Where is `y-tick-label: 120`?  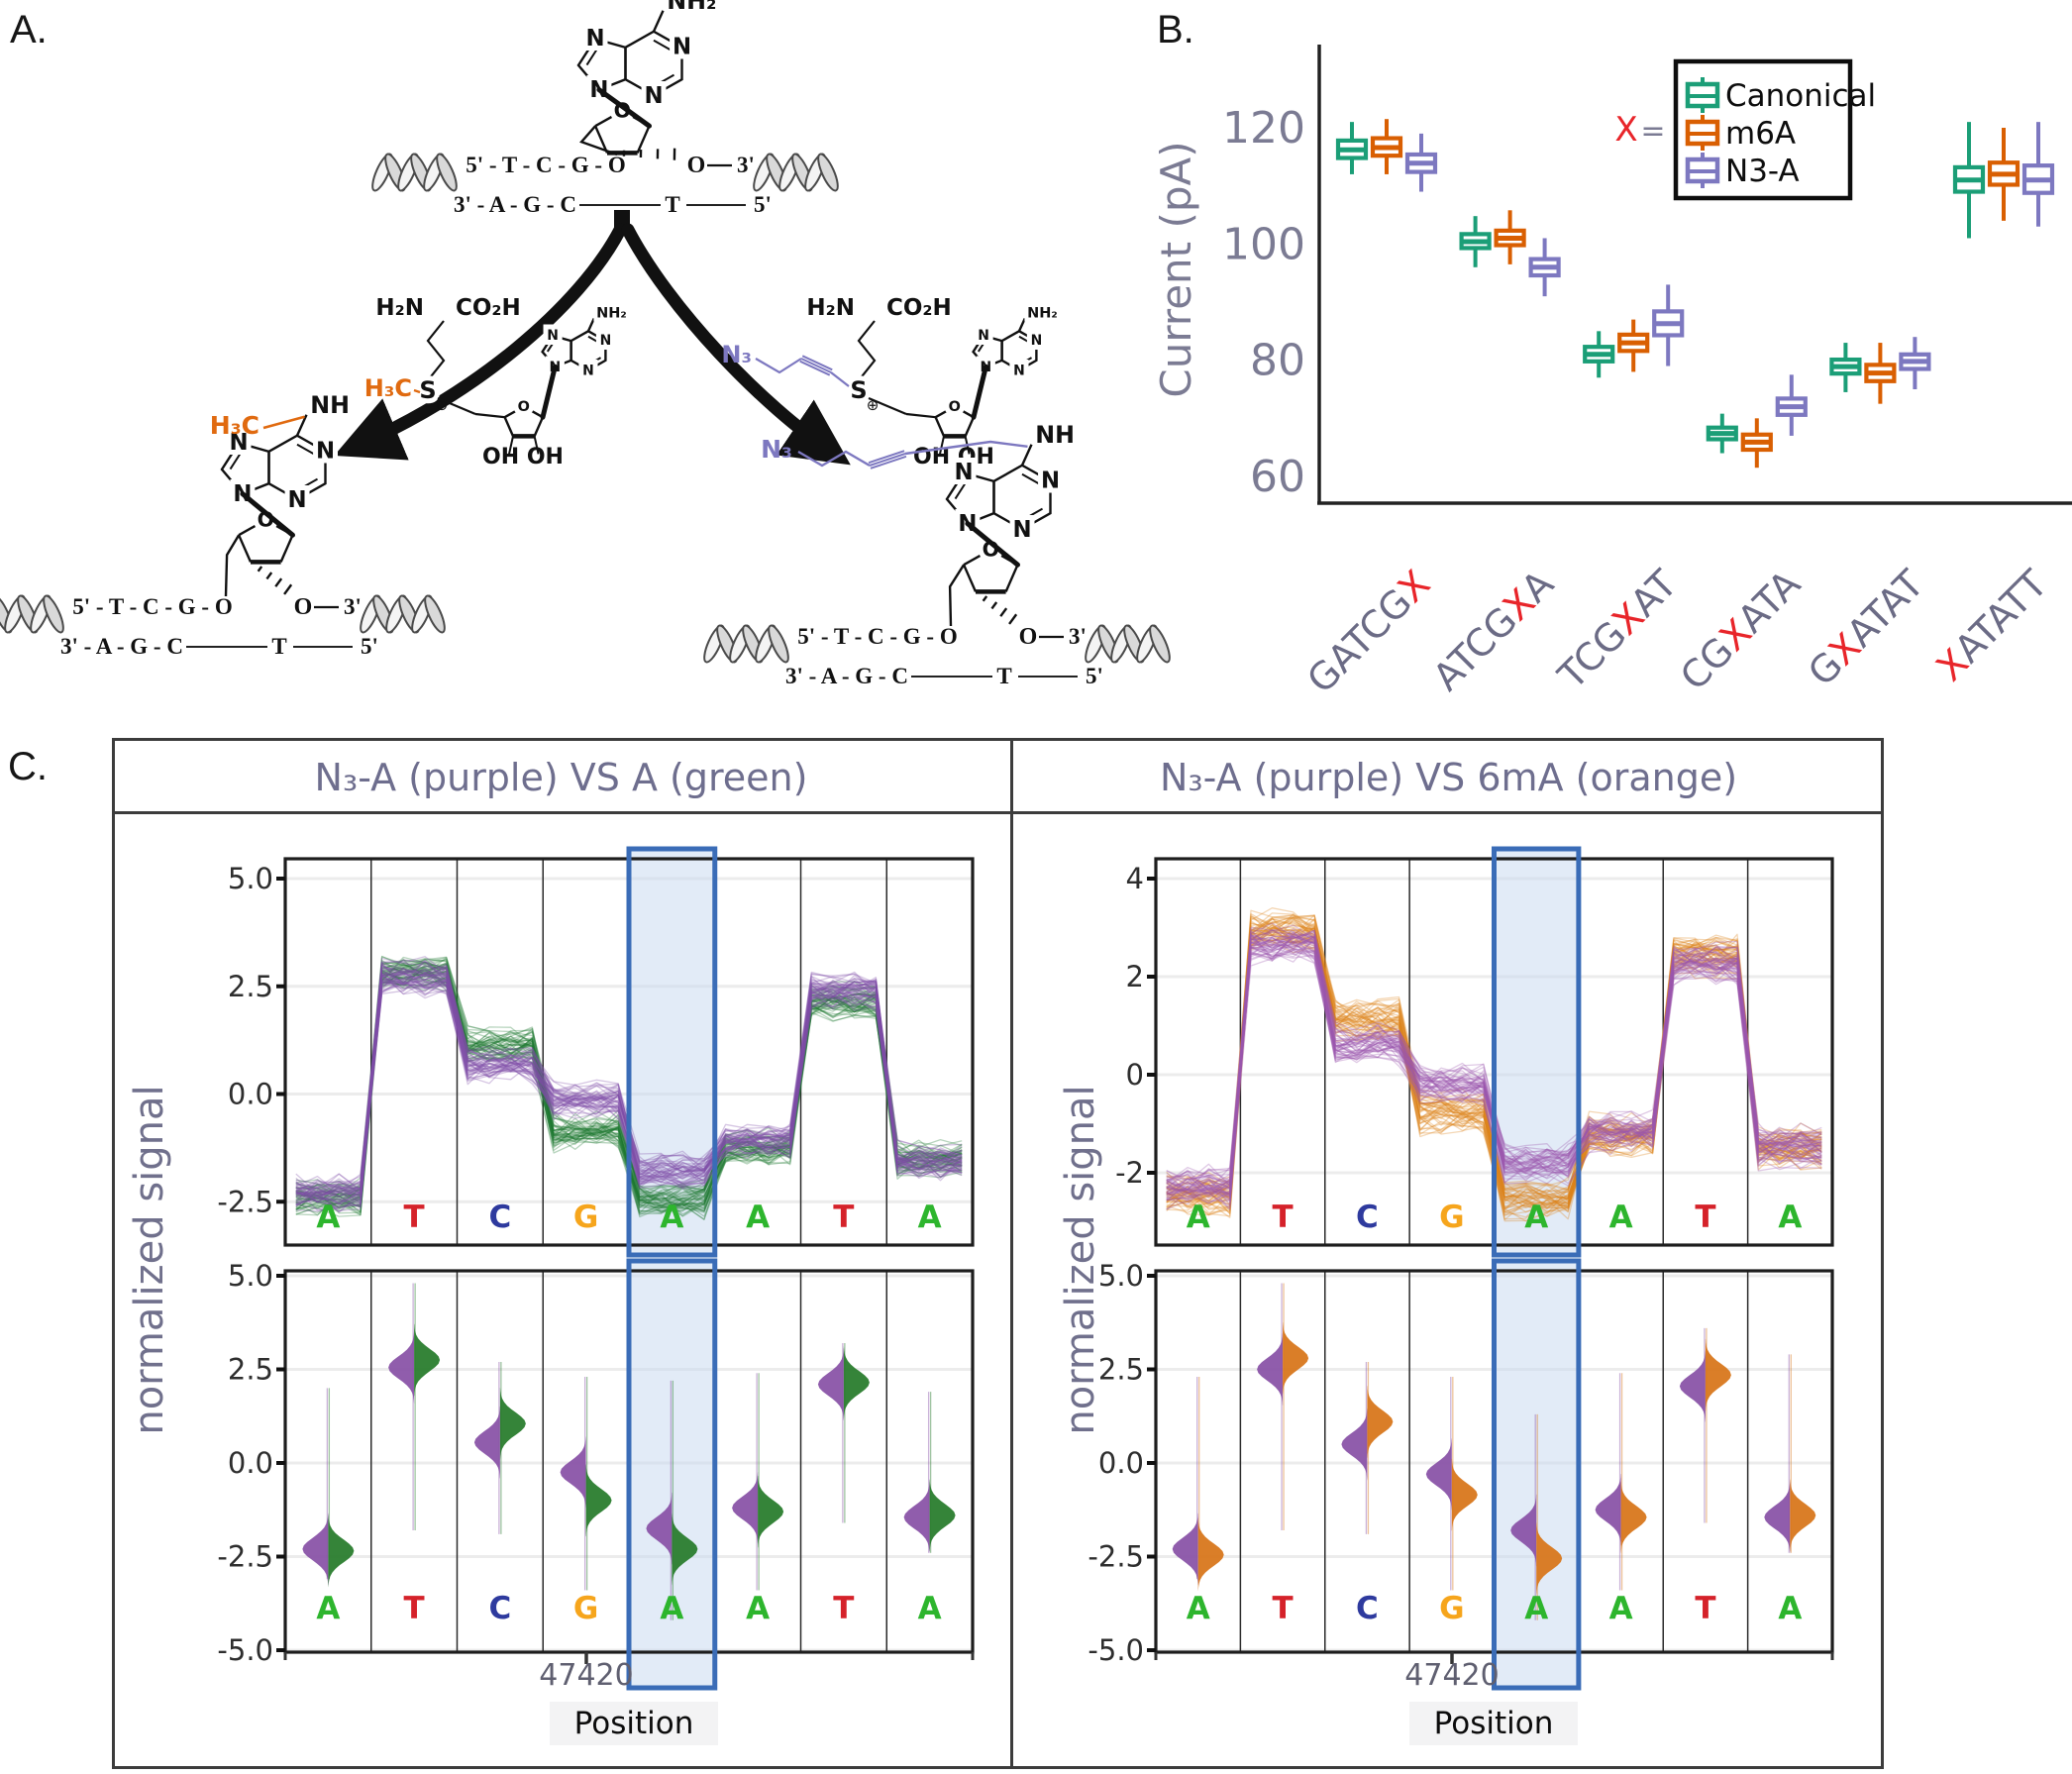
y-tick-label: 120 is located at coordinates (1263, 128).